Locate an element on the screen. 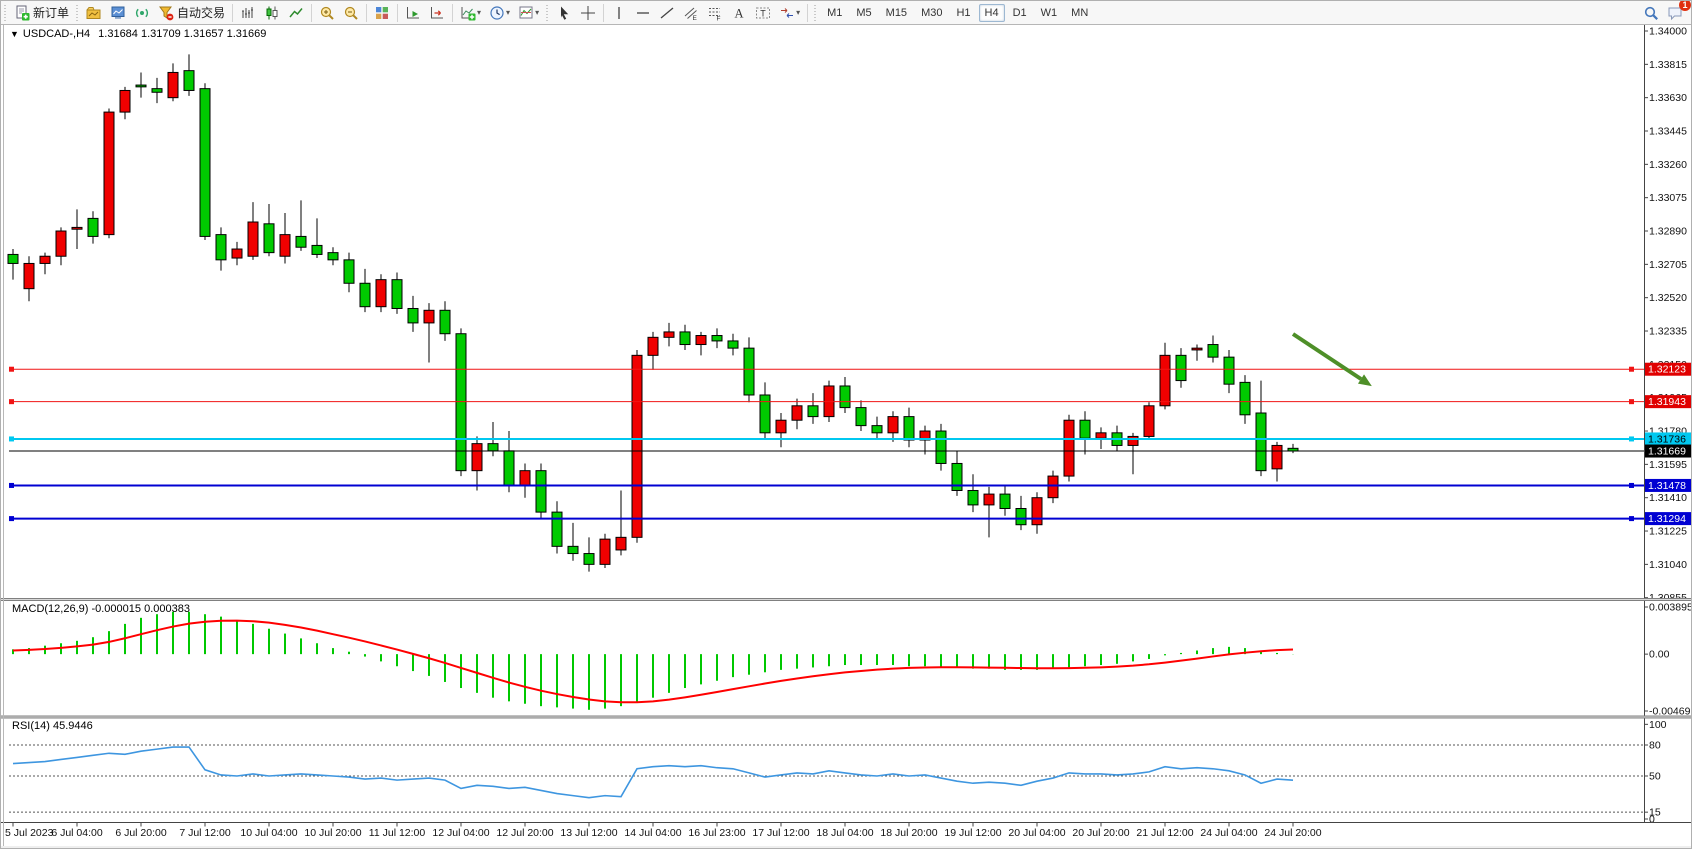  autotrading-button: 自动交易 is located at coordinates (191, 13).